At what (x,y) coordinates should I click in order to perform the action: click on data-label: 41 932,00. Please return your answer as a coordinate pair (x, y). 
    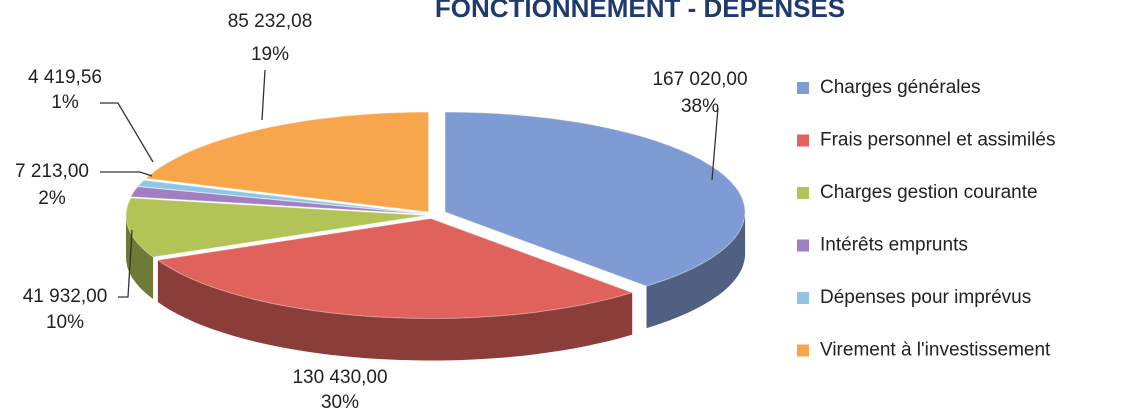
    Looking at the image, I should click on (65, 296).